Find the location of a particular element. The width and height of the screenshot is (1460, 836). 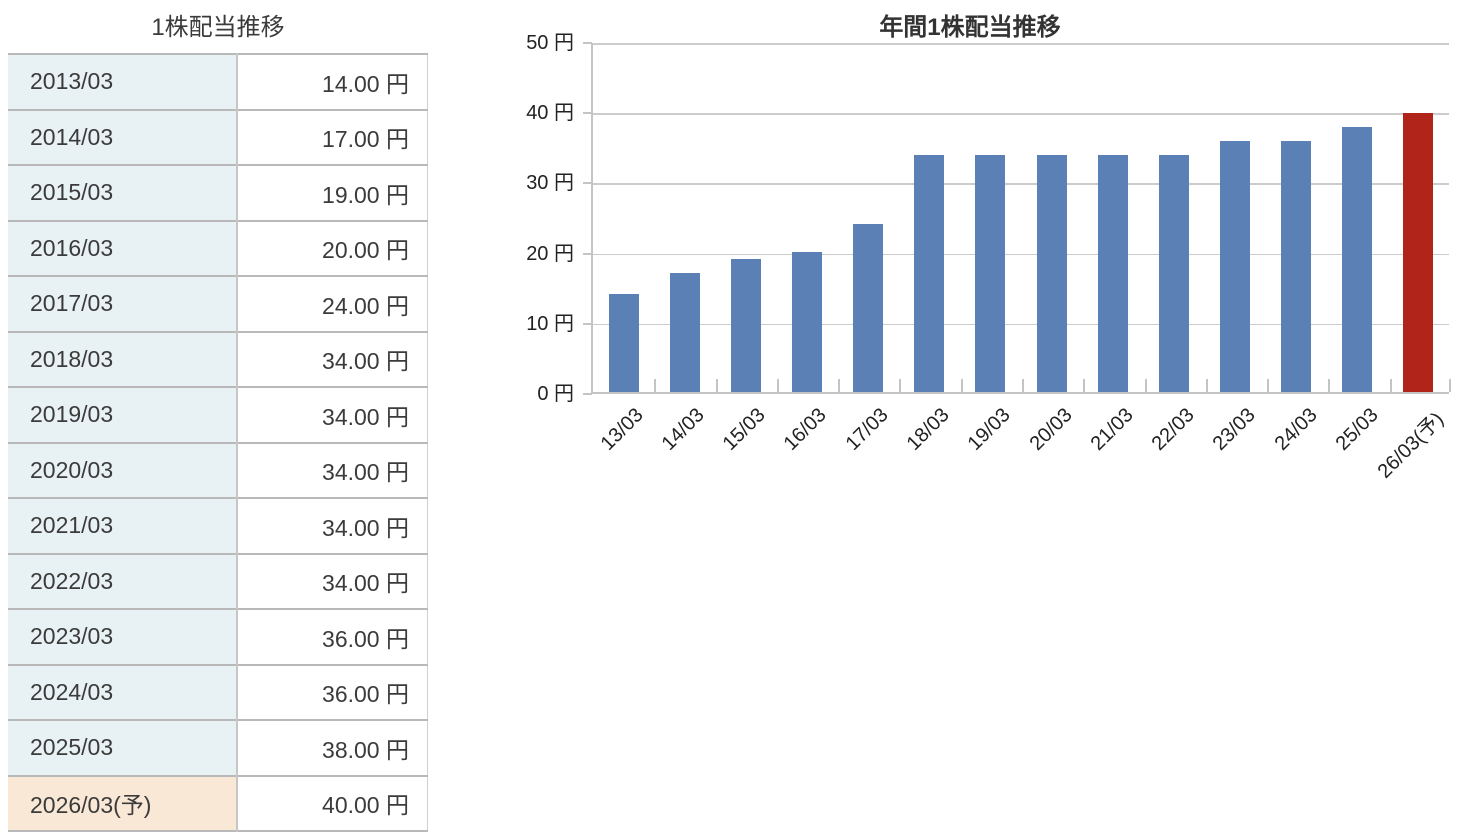

table-row: 2016/03 20.00 円 is located at coordinates (218, 247).